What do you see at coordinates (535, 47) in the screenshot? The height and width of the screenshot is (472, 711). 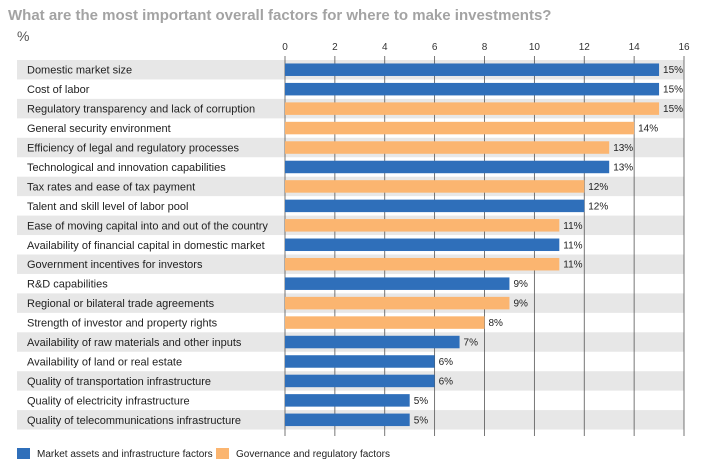 I see `x-tick-label: 10` at bounding box center [535, 47].